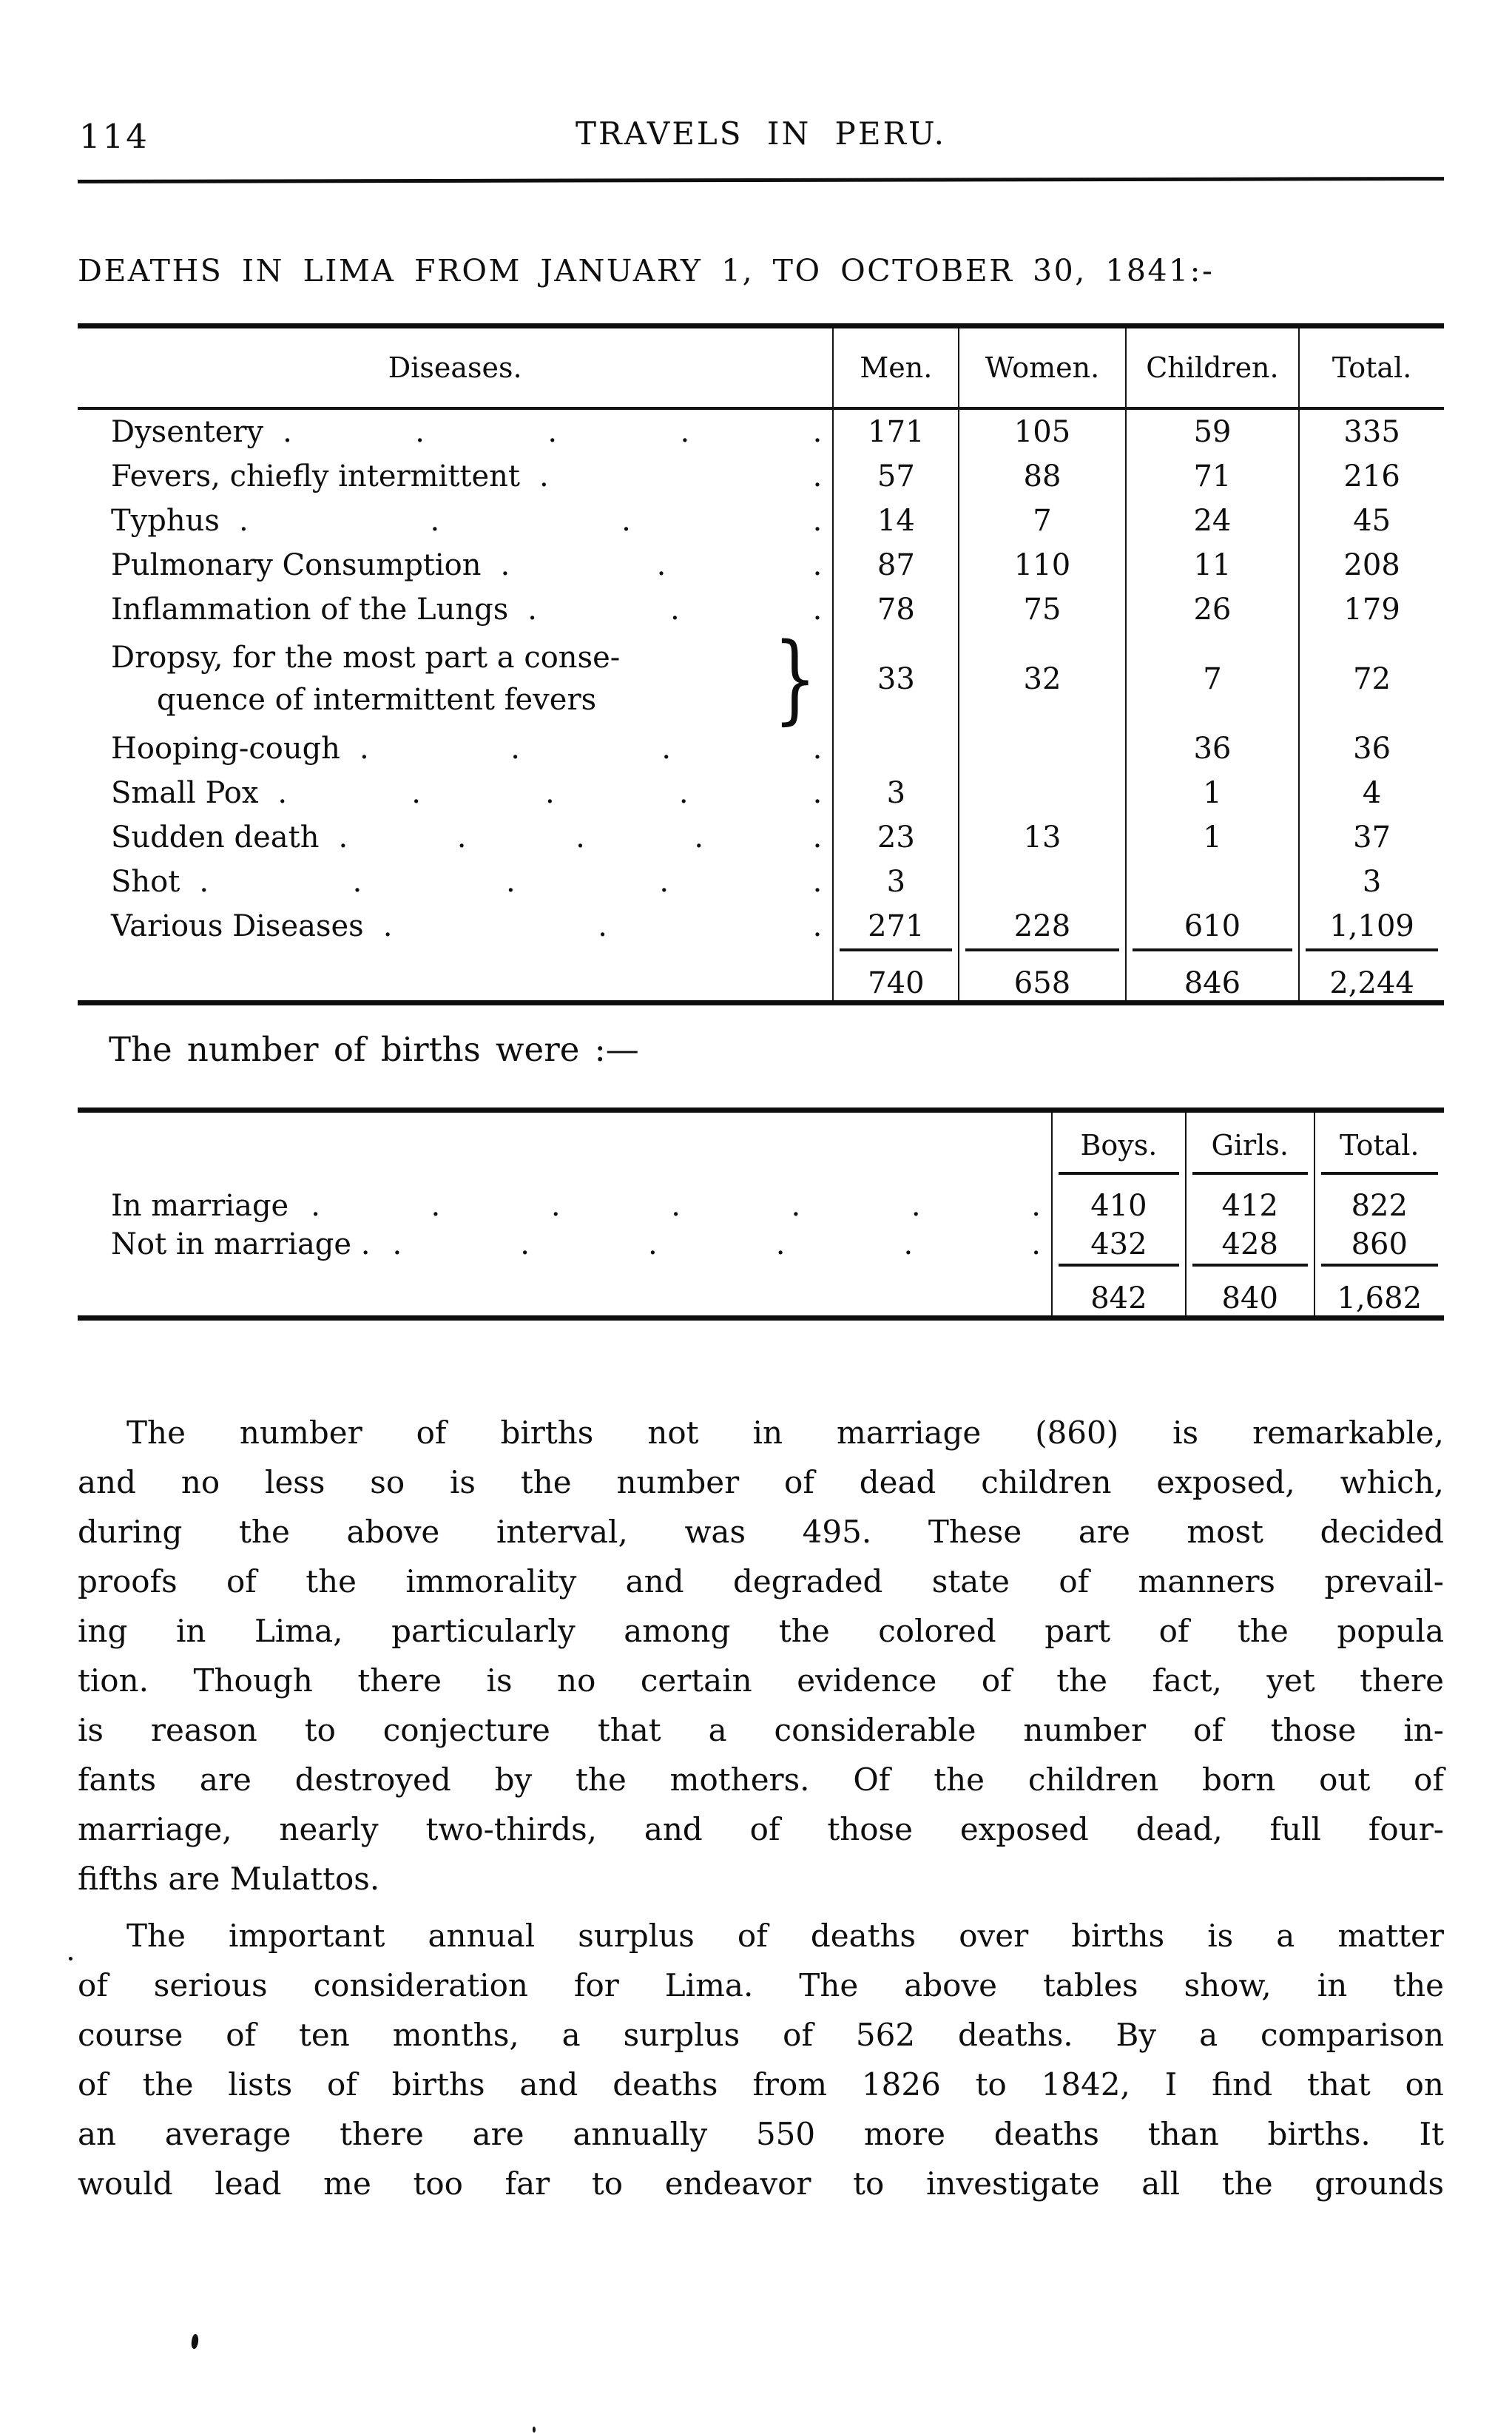 The width and height of the screenshot is (1512, 2434). I want to click on cell-children: 610, so click(1212, 926).